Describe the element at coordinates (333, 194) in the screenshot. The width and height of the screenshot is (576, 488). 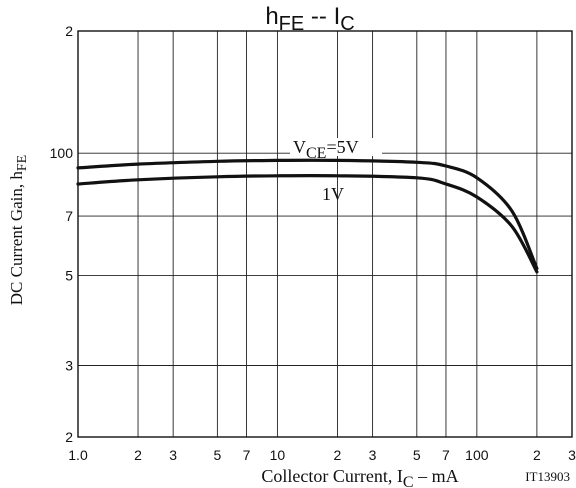
I see `series-label-1v: 1V` at that location.